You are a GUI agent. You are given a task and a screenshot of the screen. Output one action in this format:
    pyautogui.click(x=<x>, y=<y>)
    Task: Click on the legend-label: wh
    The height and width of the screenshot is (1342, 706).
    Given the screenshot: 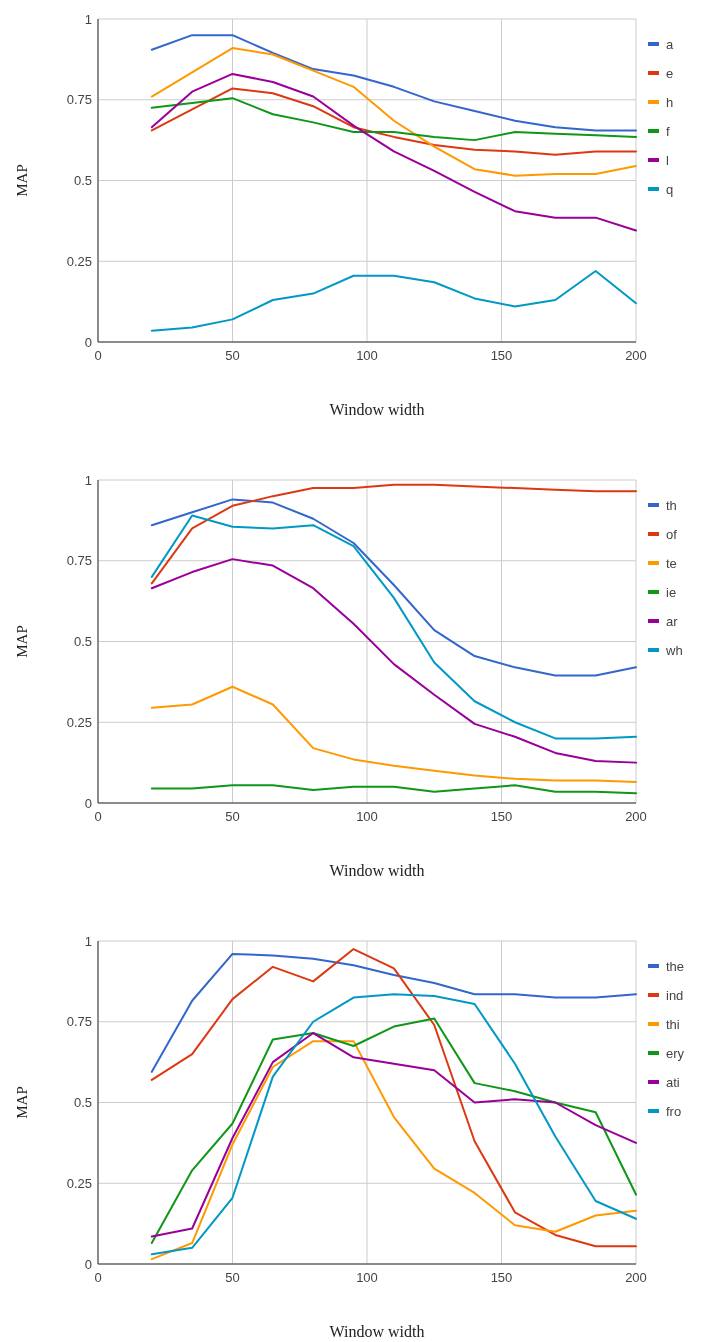 What is the action you would take?
    pyautogui.click(x=674, y=650)
    